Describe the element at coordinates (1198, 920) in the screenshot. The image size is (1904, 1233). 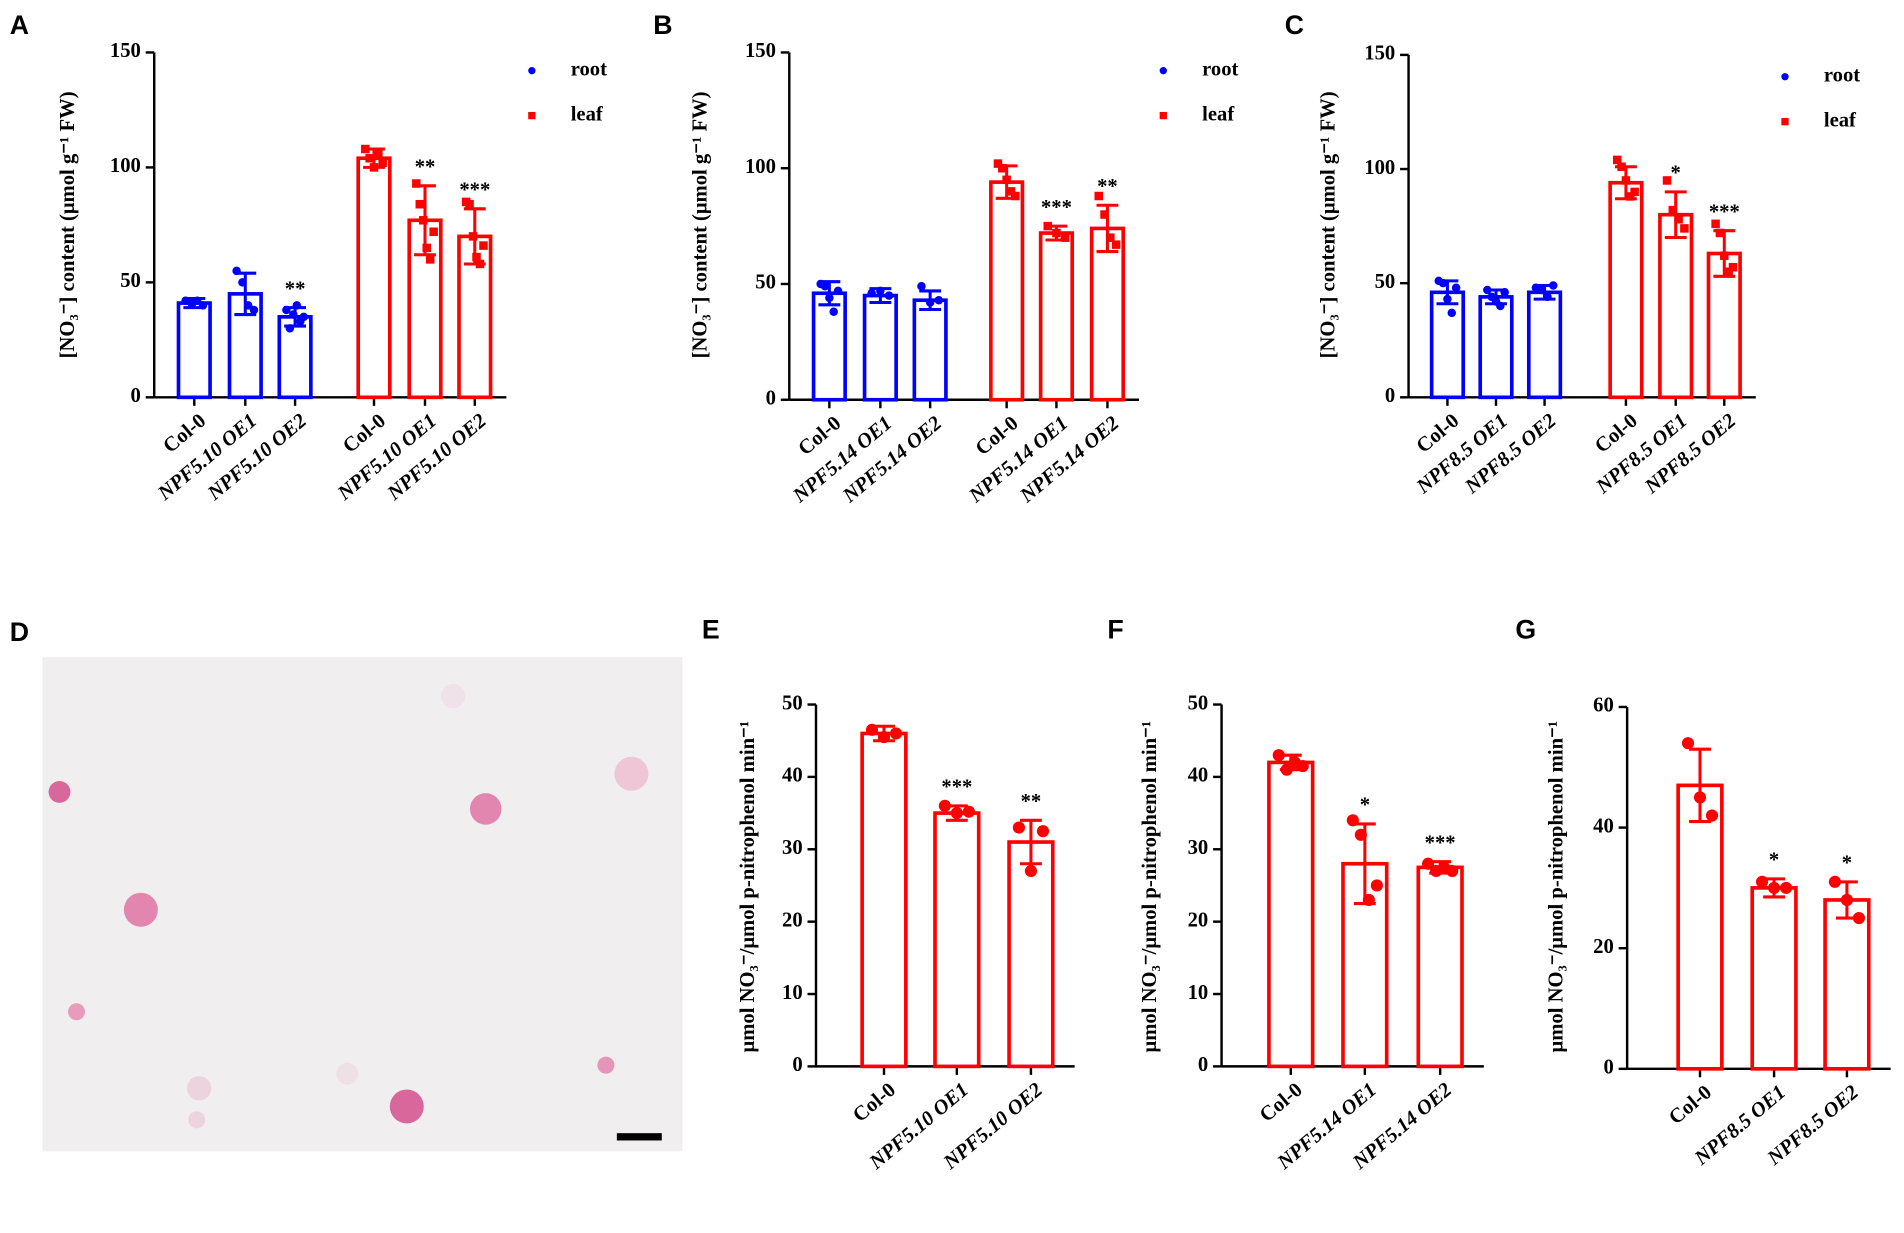
I see `y-tick-label: 20` at that location.